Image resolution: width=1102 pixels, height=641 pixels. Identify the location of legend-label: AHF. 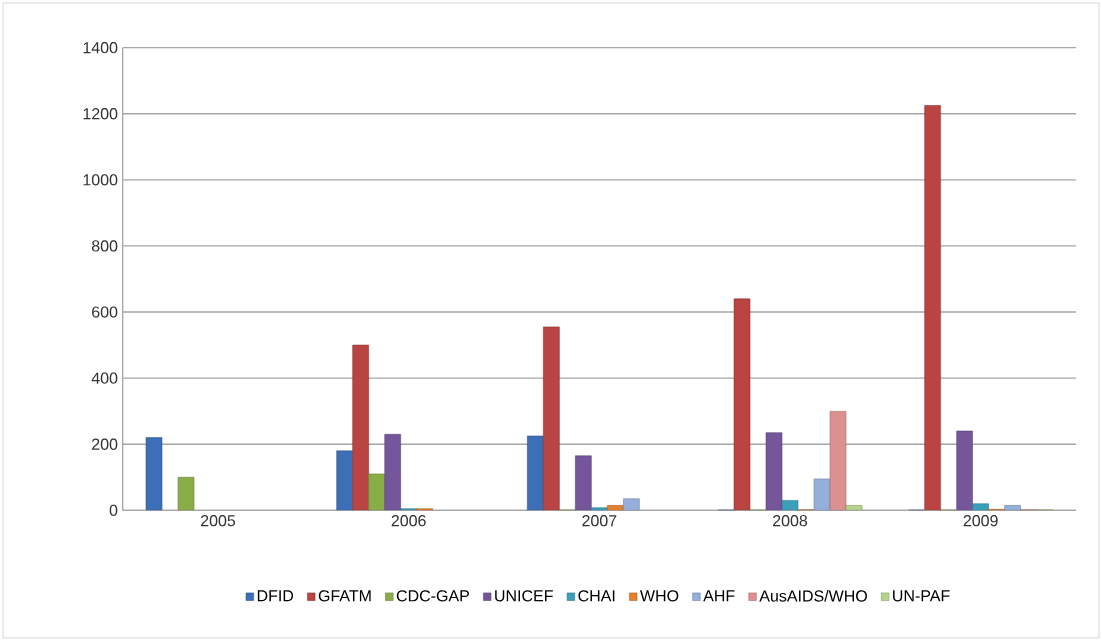
(719, 596).